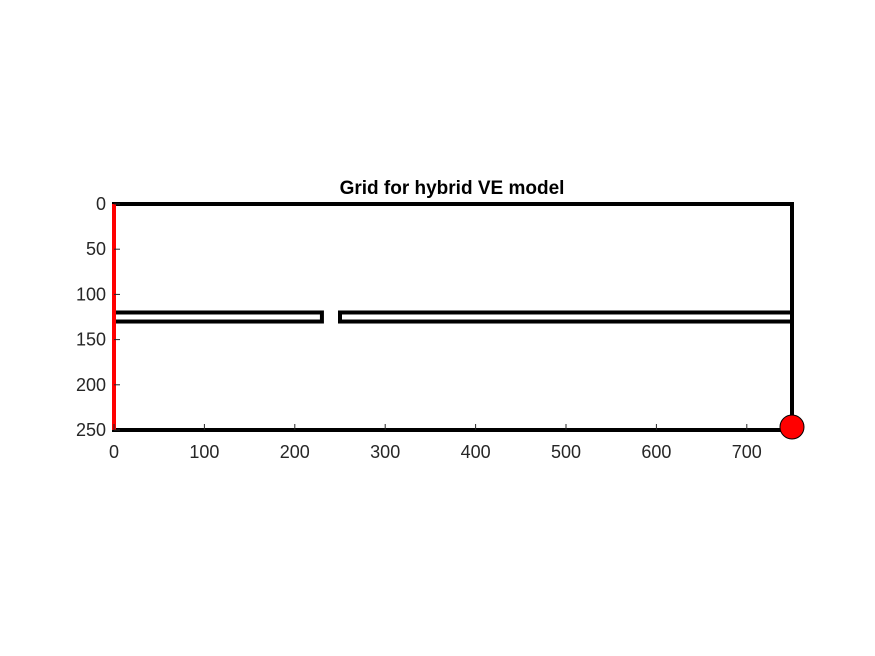 The height and width of the screenshot is (656, 875). What do you see at coordinates (91, 385) in the screenshot?
I see `y-tick-label: 200` at bounding box center [91, 385].